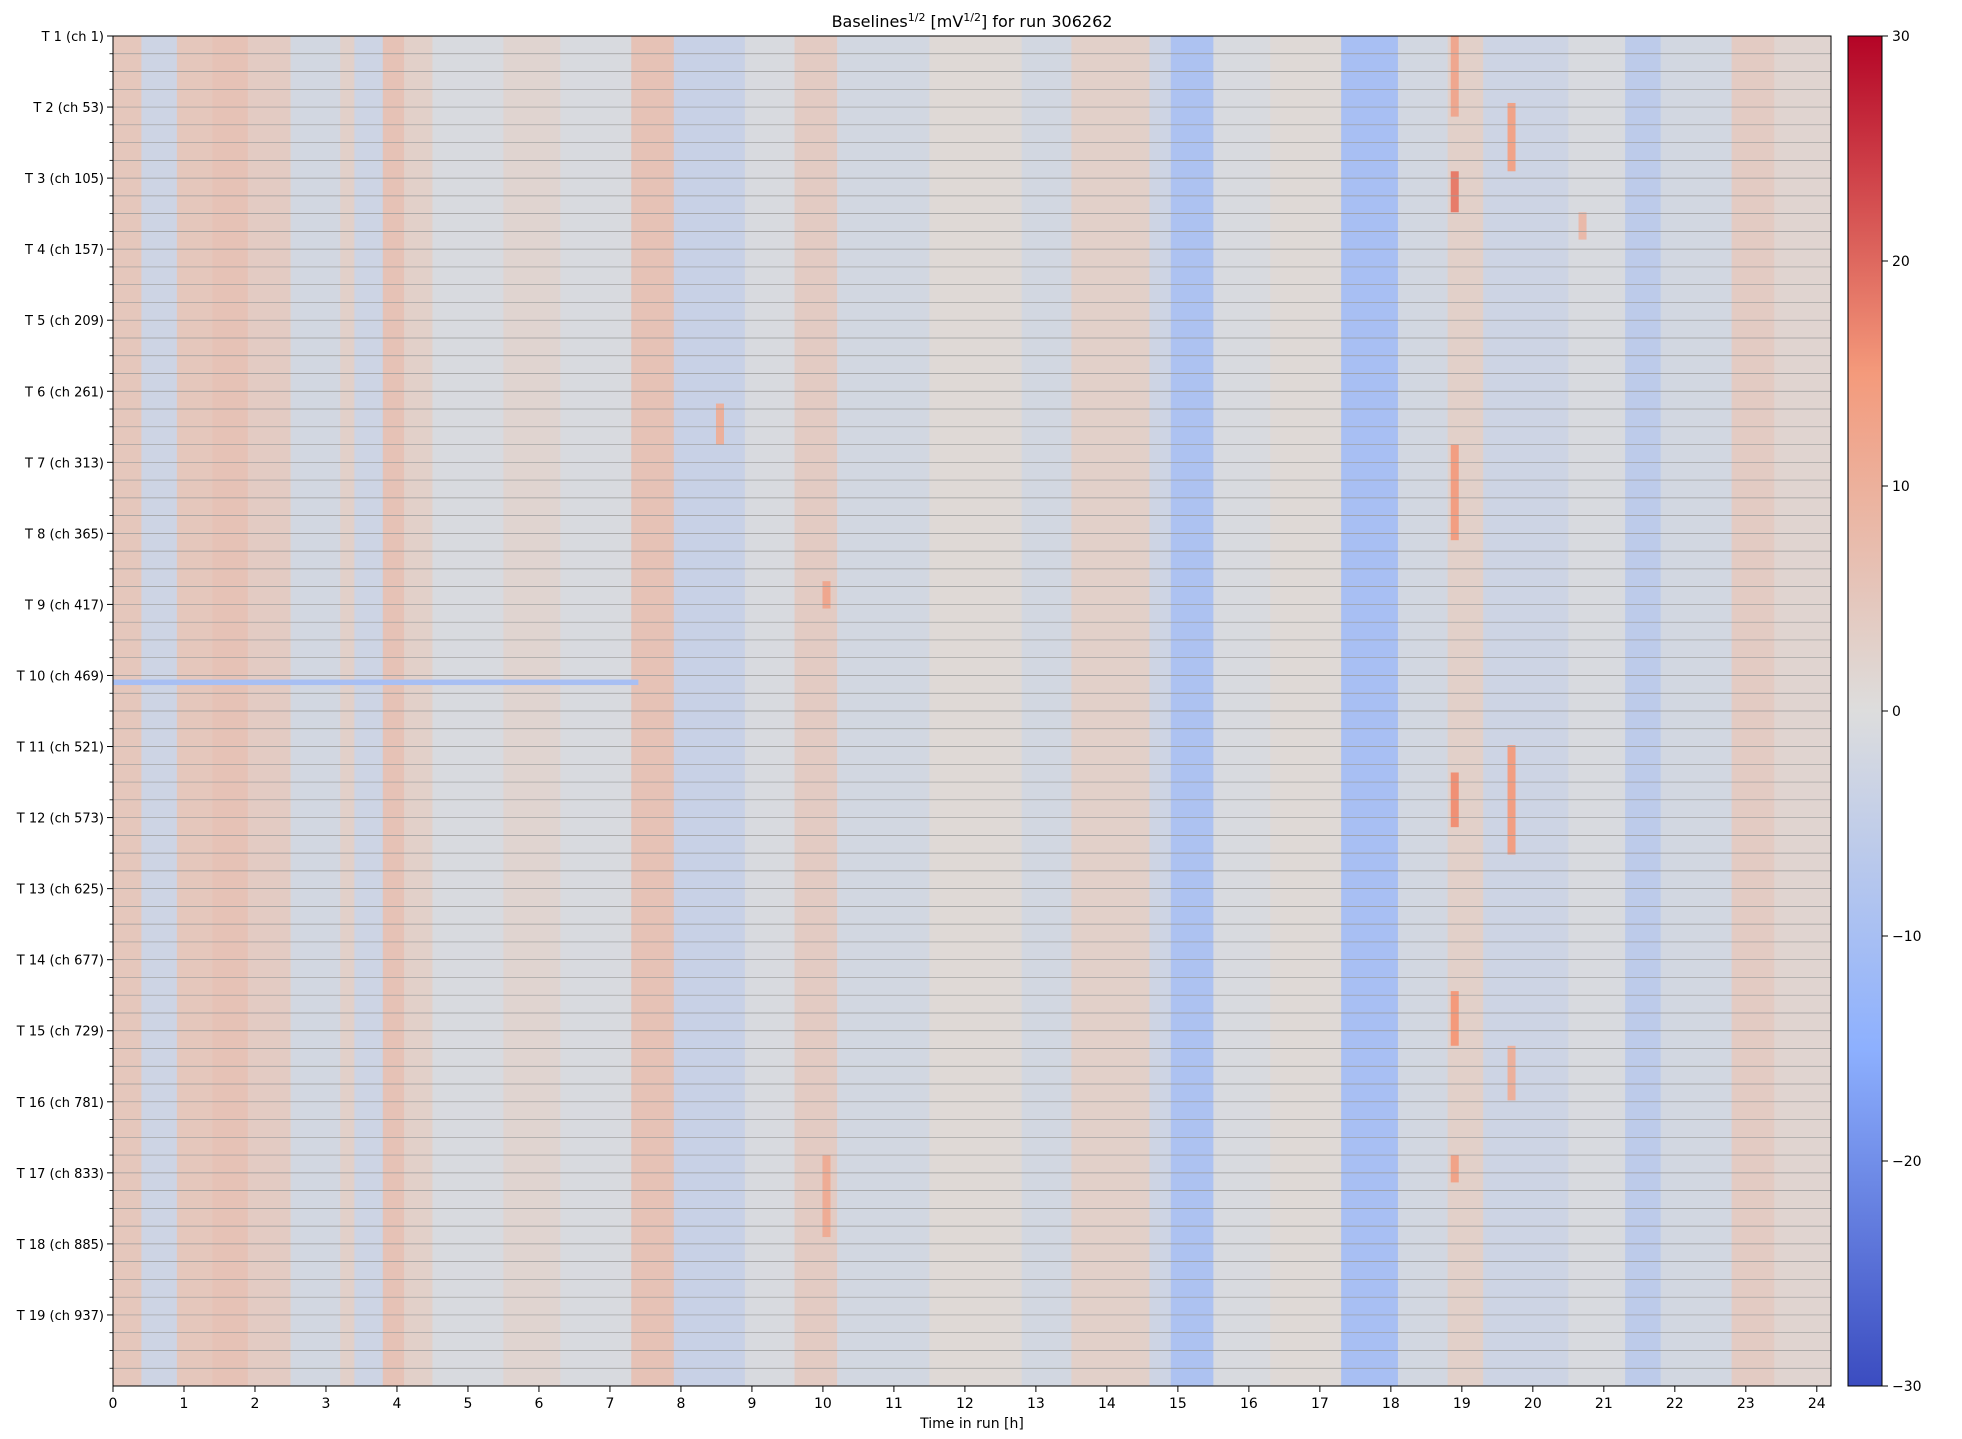 The width and height of the screenshot is (1962, 1439). Describe the element at coordinates (60, 819) in the screenshot. I see `y-tick-label: T 12 (ch 573)` at that location.